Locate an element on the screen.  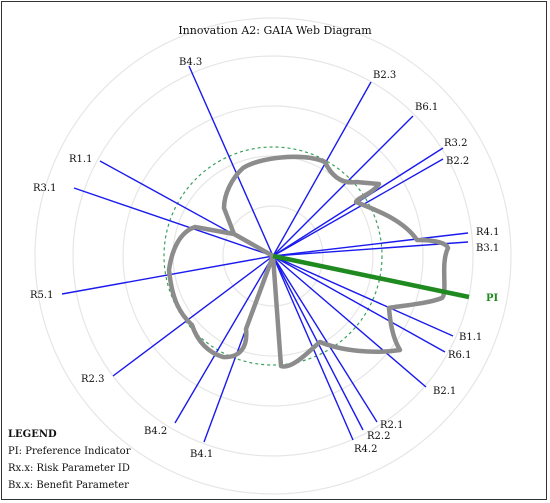
axis-label-r3-2: R3.2 is located at coordinates (455, 143).